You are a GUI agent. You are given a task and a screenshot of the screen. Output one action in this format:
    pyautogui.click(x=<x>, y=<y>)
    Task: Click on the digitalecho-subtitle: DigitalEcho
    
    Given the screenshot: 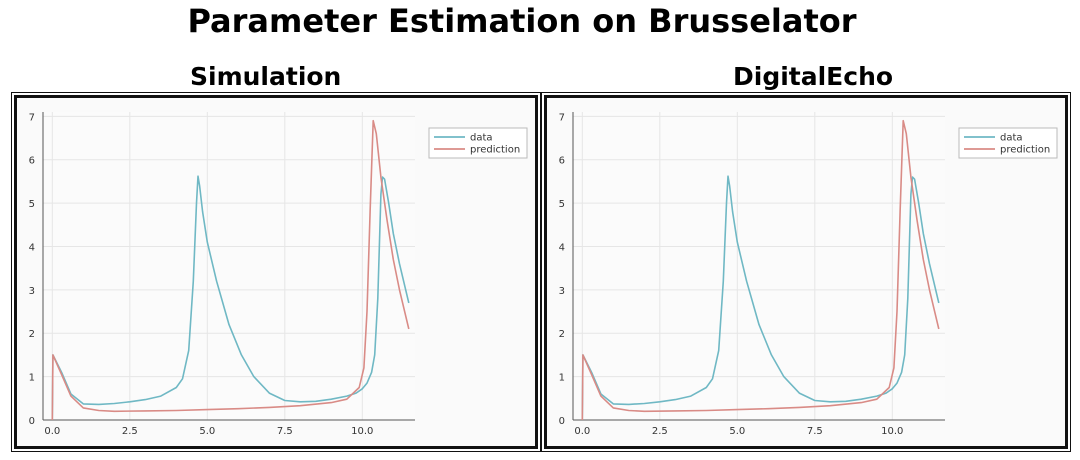 What is the action you would take?
    pyautogui.click(x=813, y=76)
    